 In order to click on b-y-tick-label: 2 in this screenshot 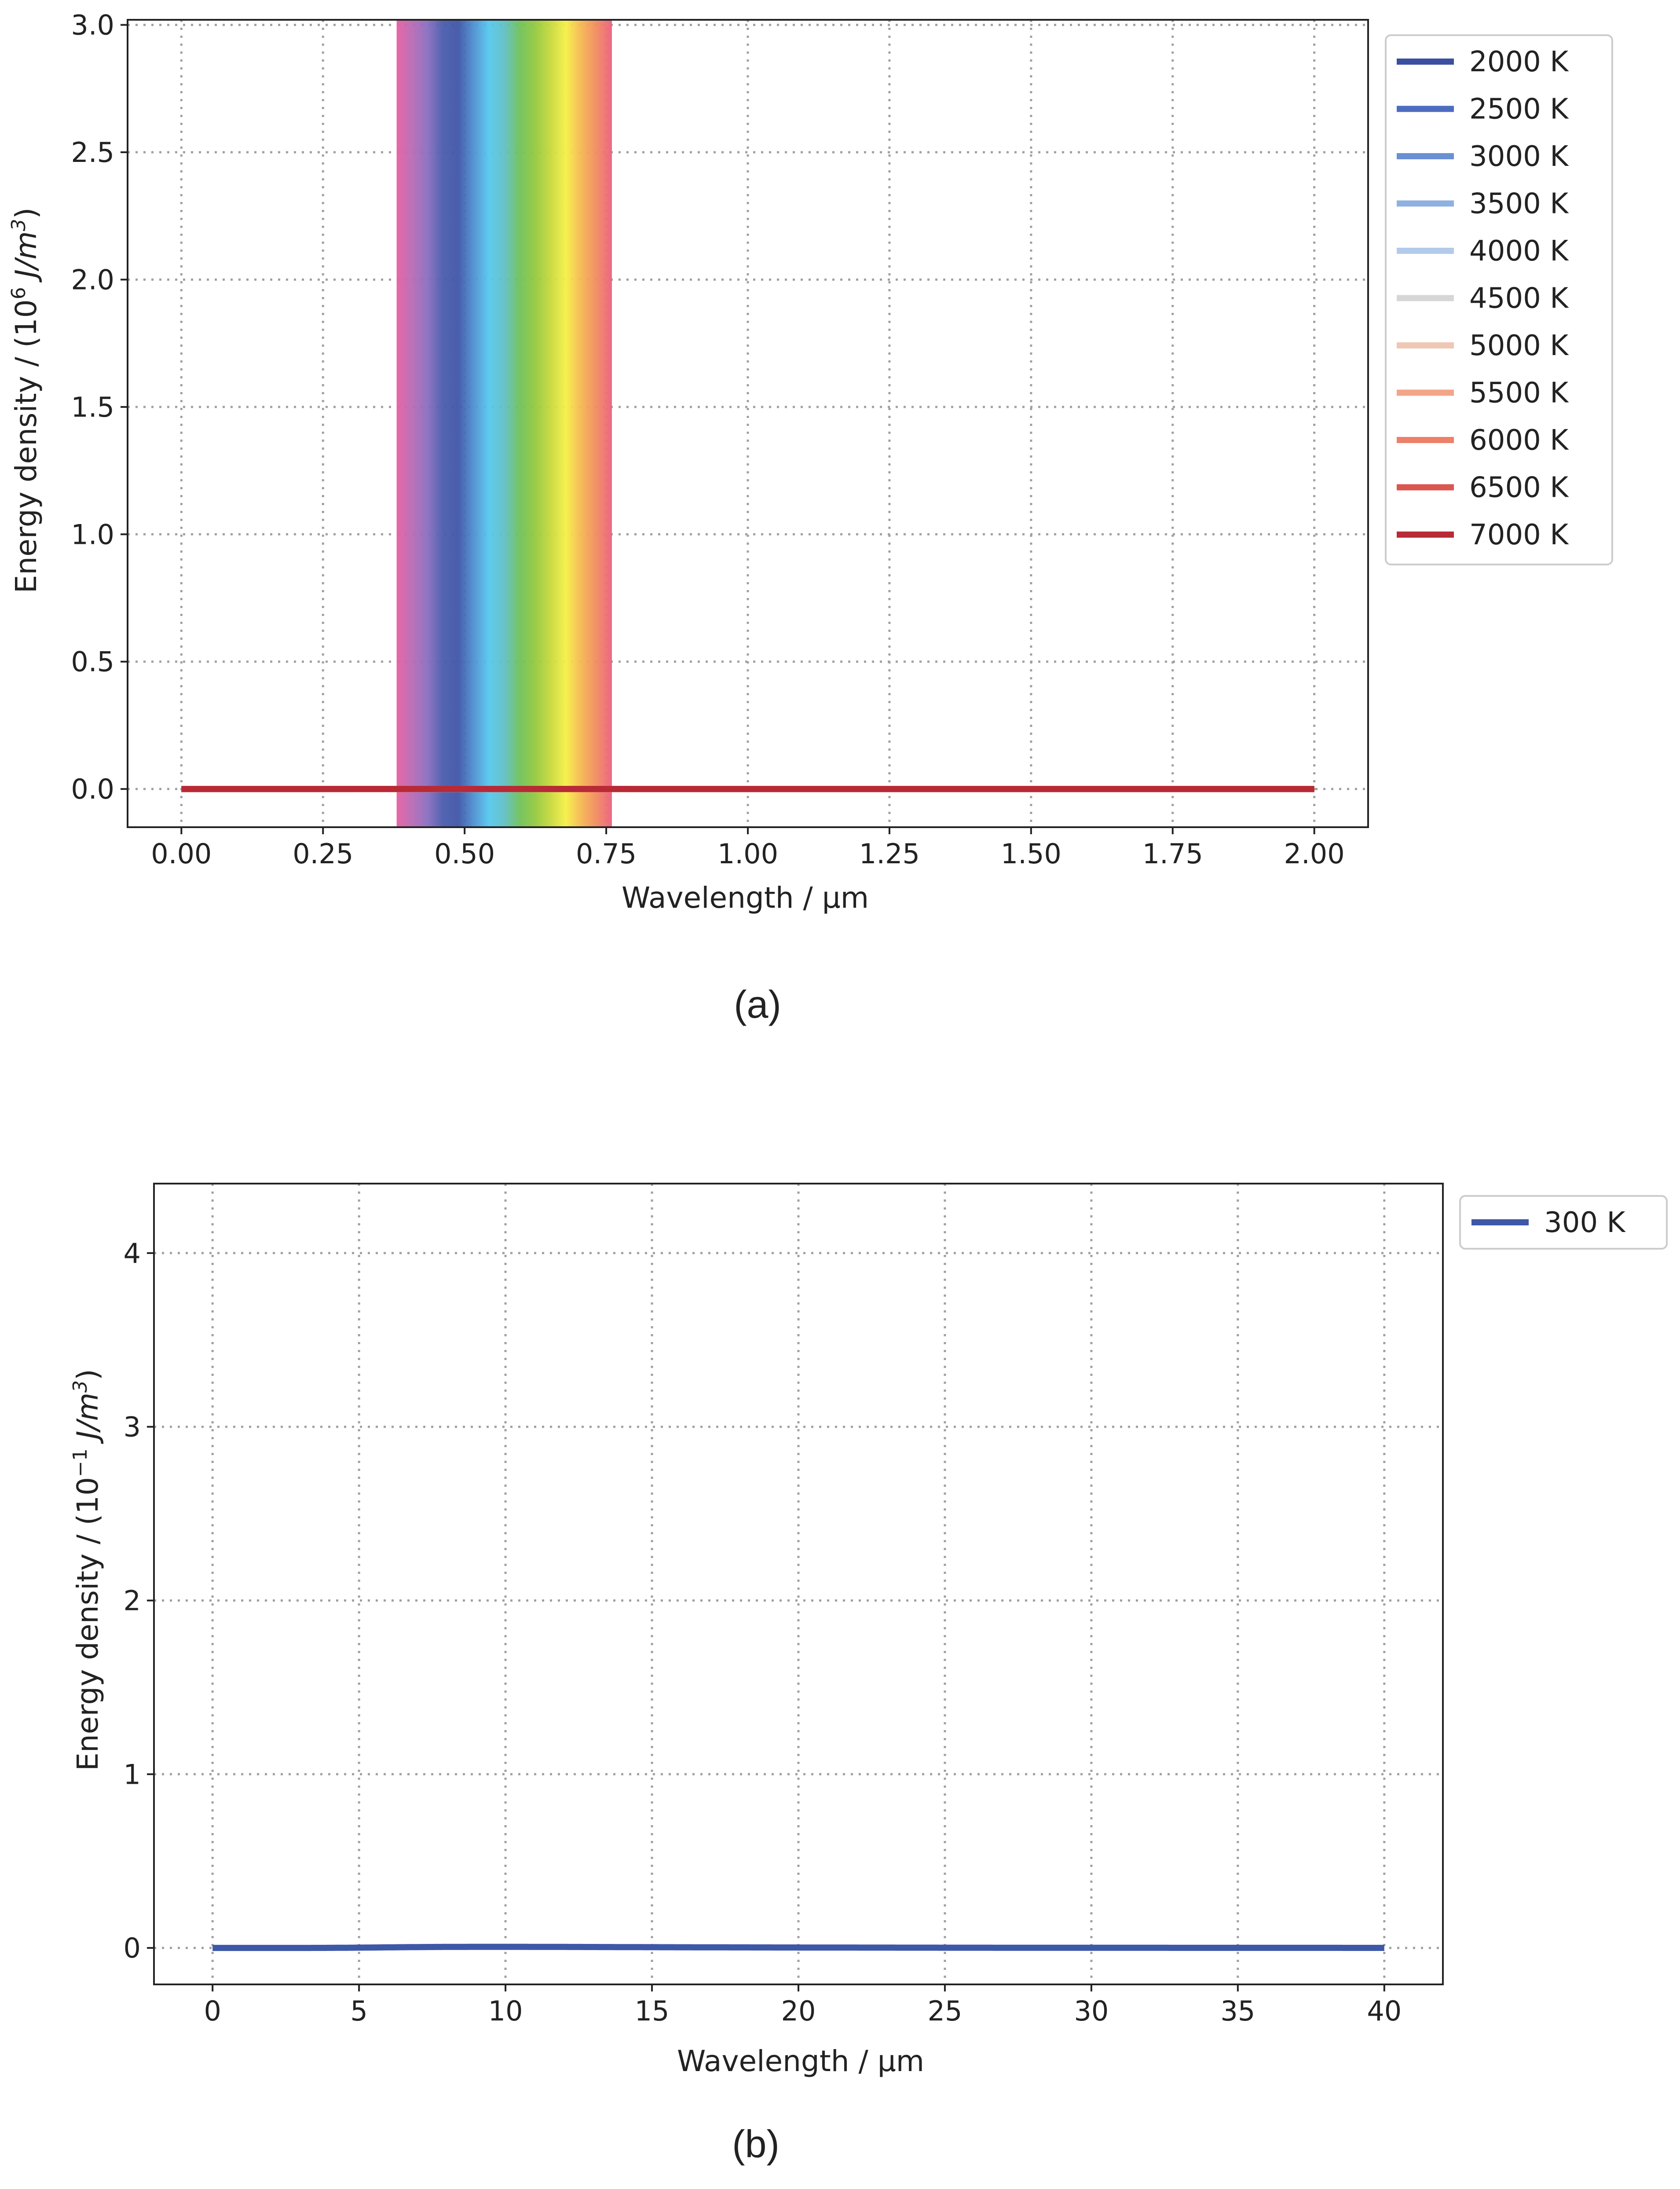, I will do `click(132, 1601)`.